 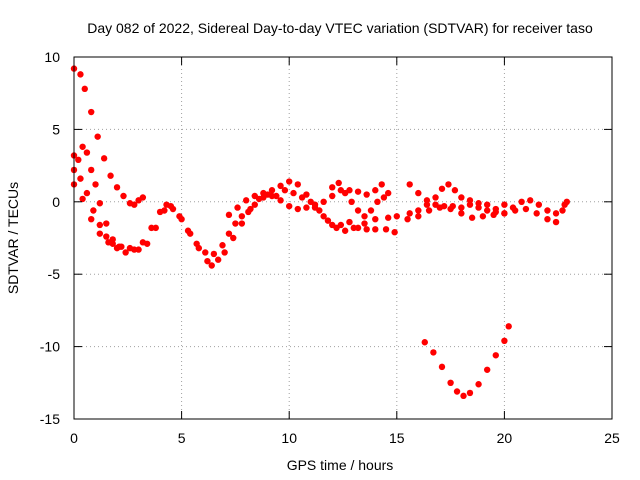 I want to click on series-track-a, so click(x=108, y=136).